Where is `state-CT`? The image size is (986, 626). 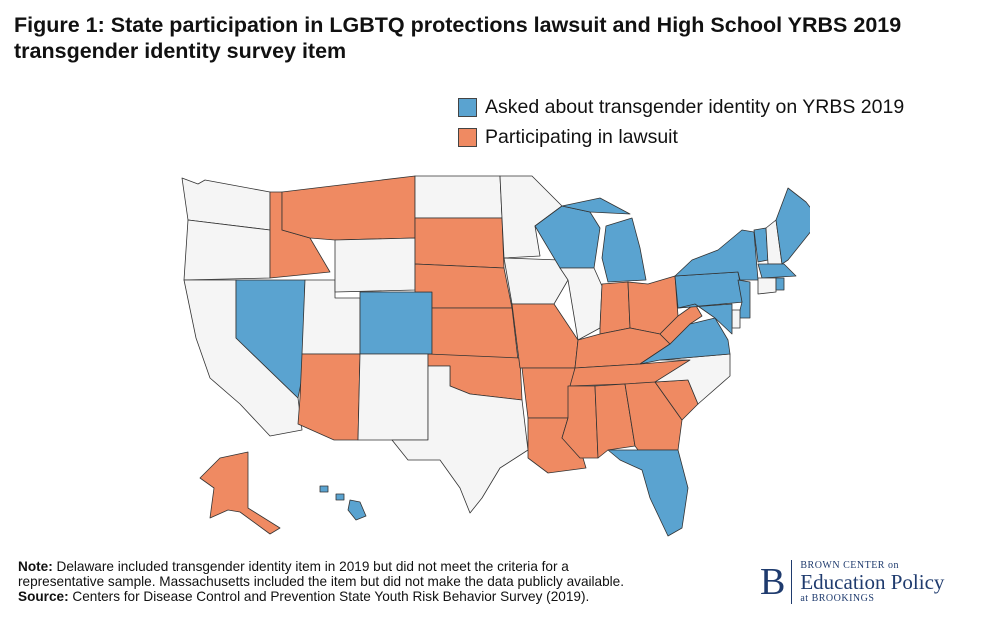
state-CT is located at coordinates (767, 286).